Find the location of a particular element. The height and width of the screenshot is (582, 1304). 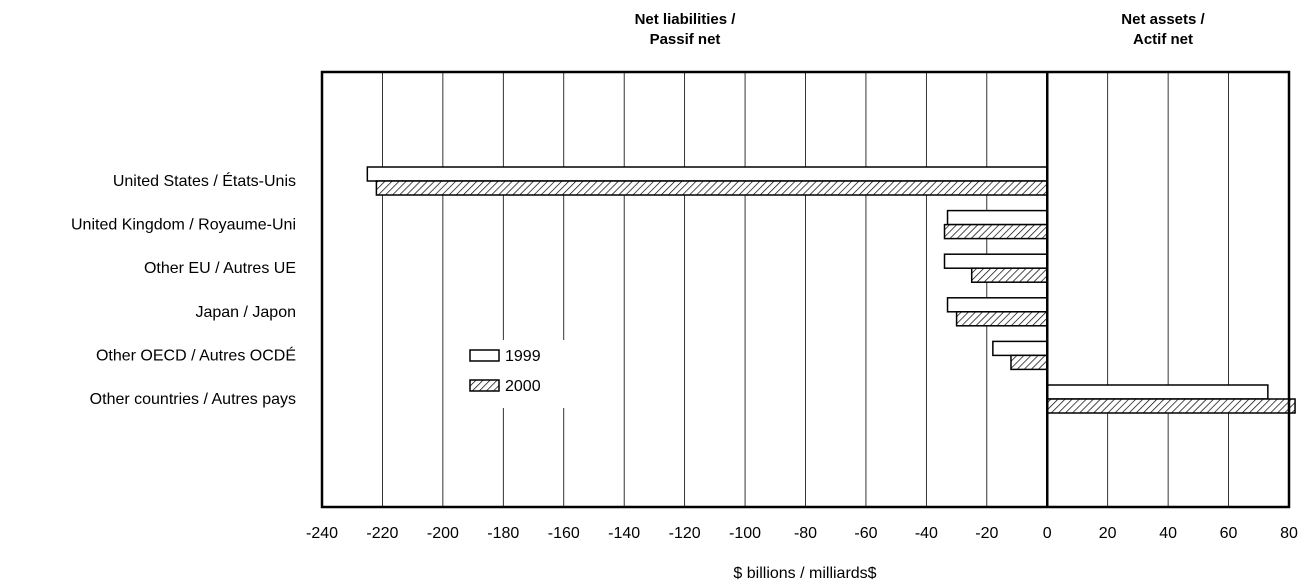

x-tick-label: -160 is located at coordinates (564, 533).